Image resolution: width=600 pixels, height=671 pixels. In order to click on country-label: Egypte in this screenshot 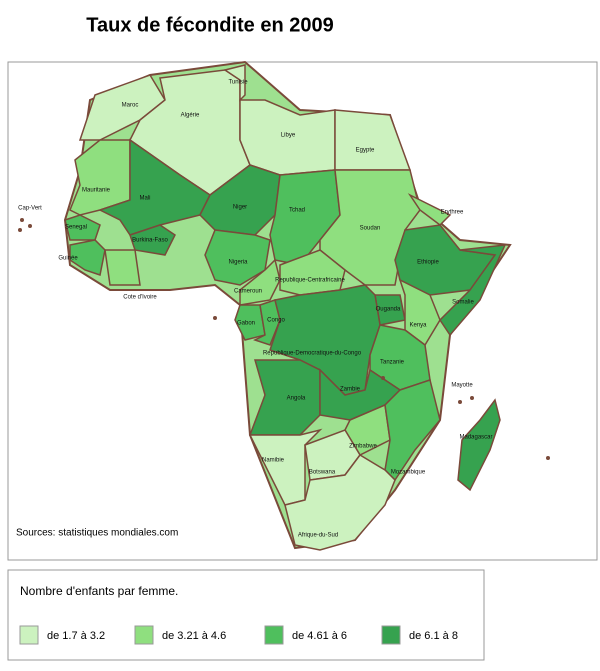, I will do `click(365, 151)`.